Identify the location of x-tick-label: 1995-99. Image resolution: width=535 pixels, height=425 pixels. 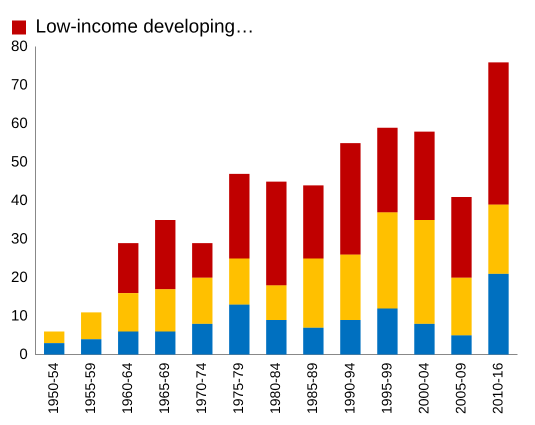
(386, 388).